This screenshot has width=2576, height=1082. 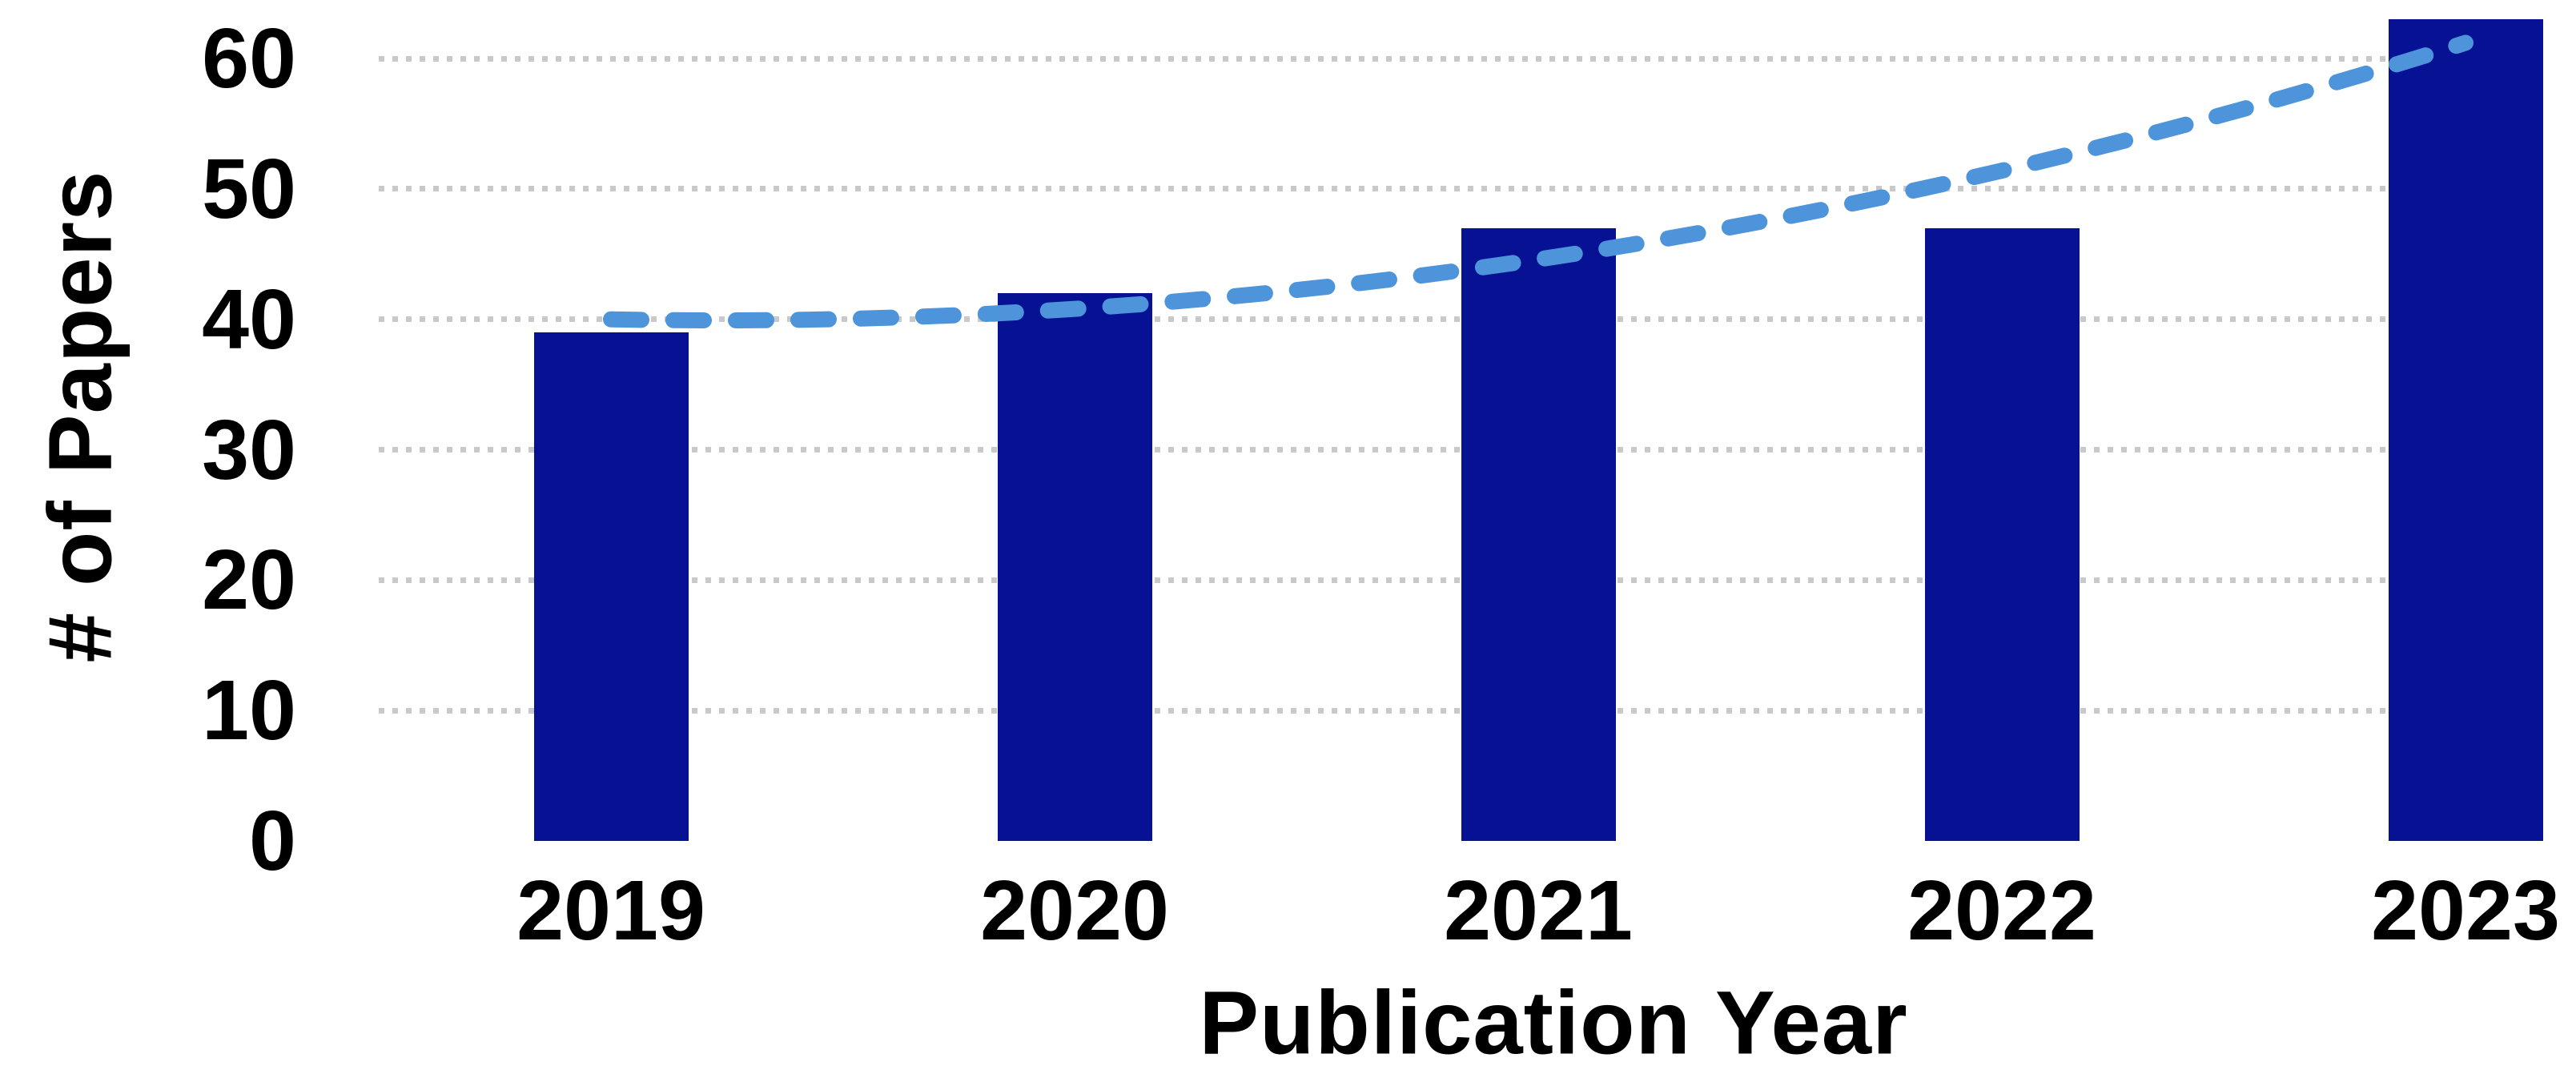 I want to click on y-tick-label-10: 10, so click(x=249, y=710).